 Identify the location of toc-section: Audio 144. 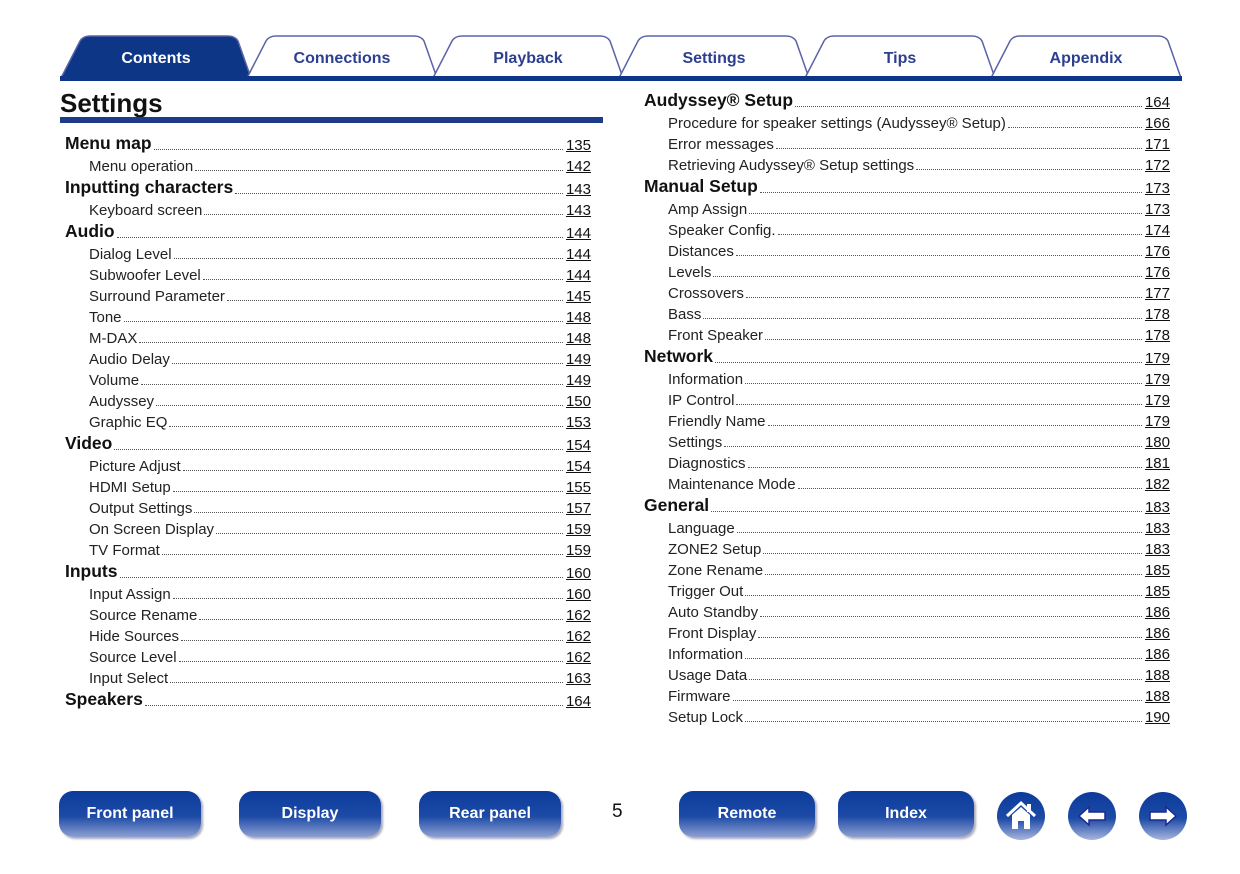
(328, 230).